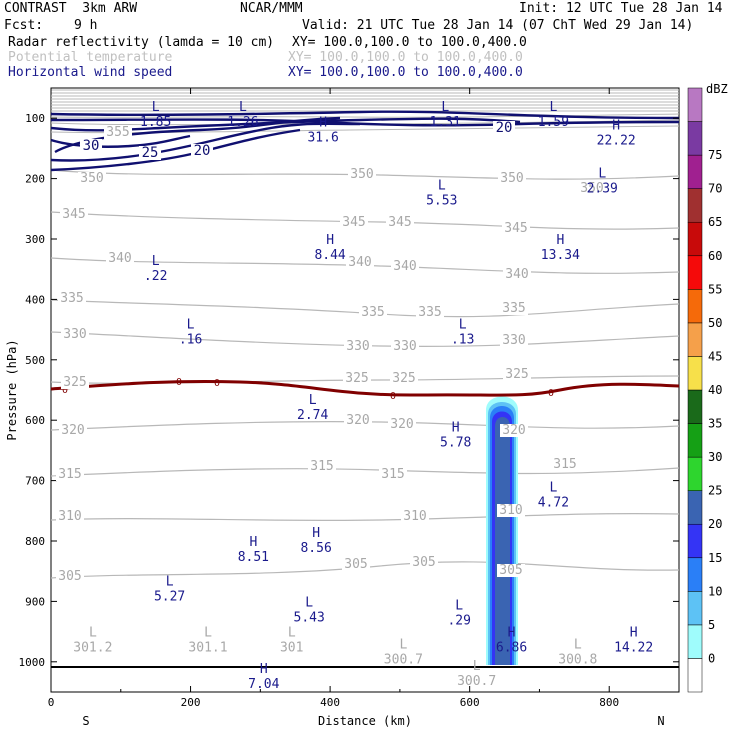 This screenshot has width=740, height=740. I want to click on colorbar-unit: dBZ, so click(717, 89).